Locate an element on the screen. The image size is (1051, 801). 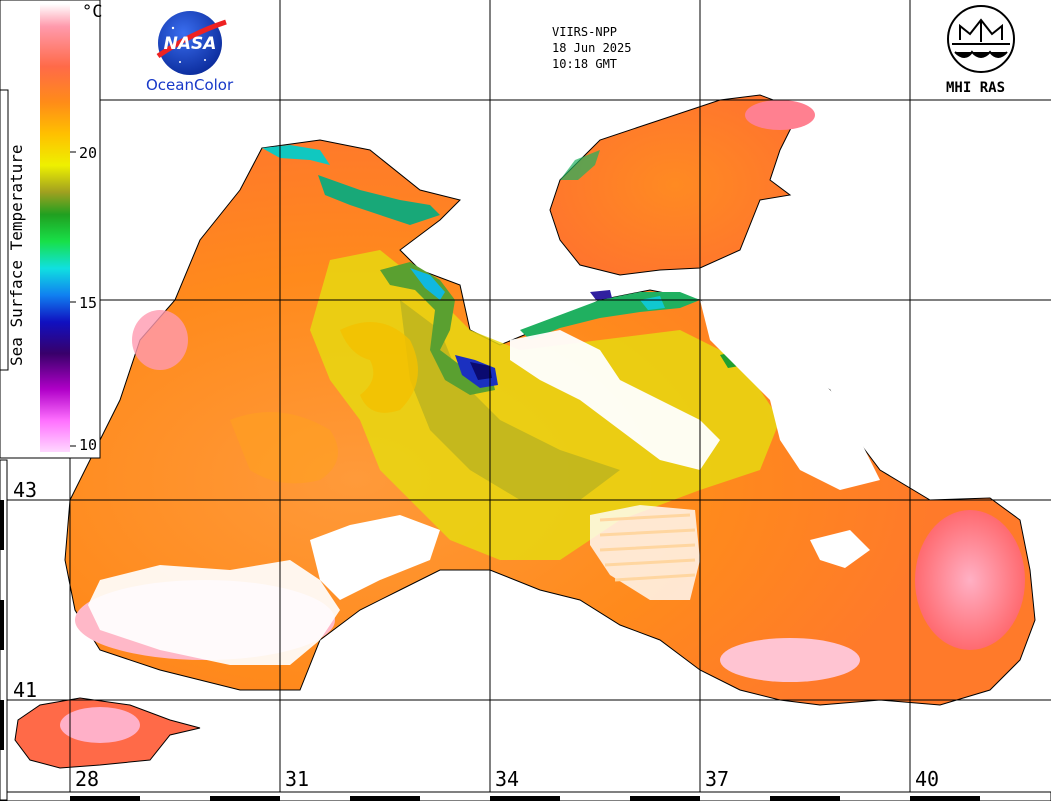
nasa-logo: NASA is located at coordinates (191, 43).